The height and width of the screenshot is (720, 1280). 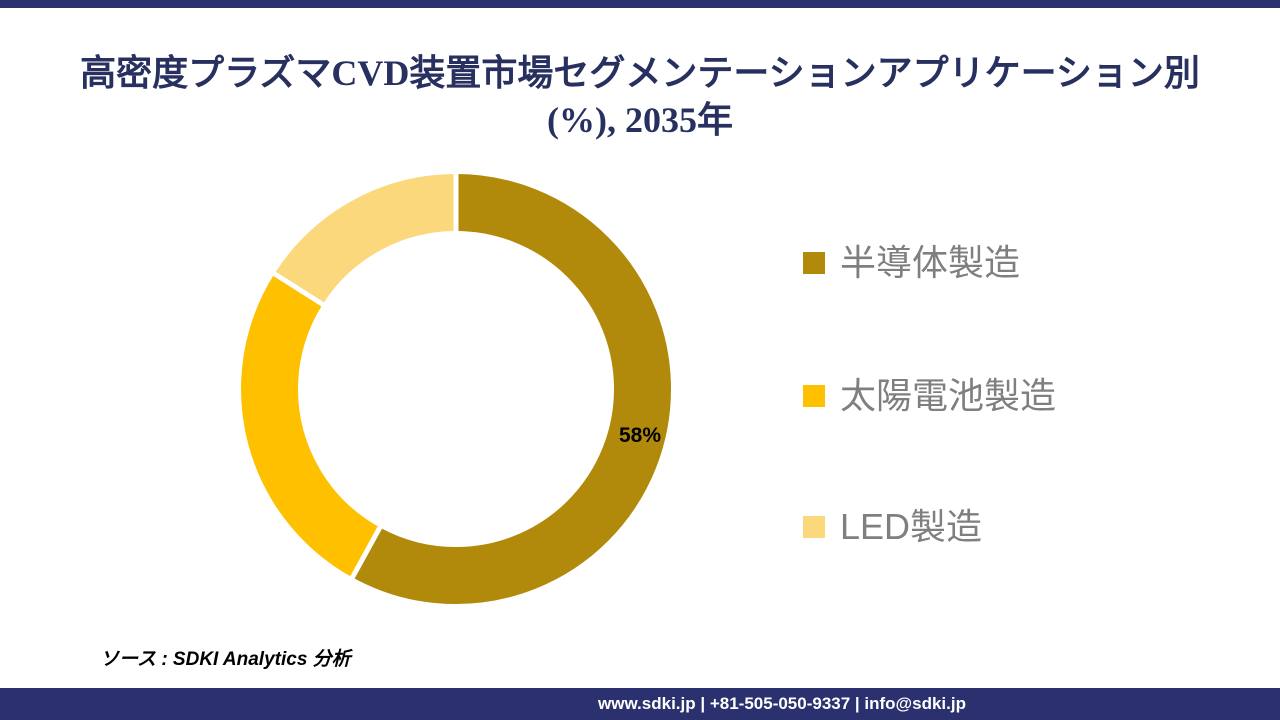 What do you see at coordinates (640, 73) in the screenshot?
I see `chart-title-line1: 高密度プラズマCVD装置市場セグメンテーションアプリケーション別` at bounding box center [640, 73].